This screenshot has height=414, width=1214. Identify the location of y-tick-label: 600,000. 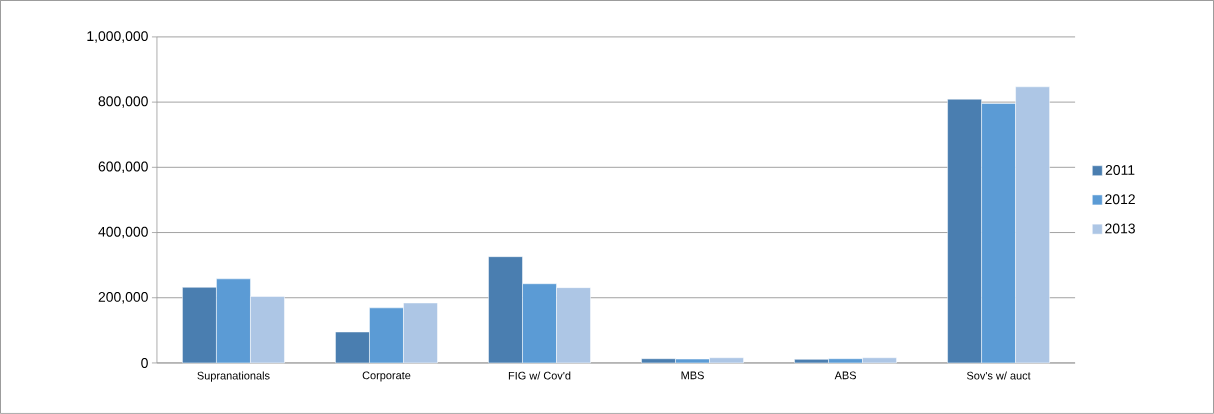
(123, 167).